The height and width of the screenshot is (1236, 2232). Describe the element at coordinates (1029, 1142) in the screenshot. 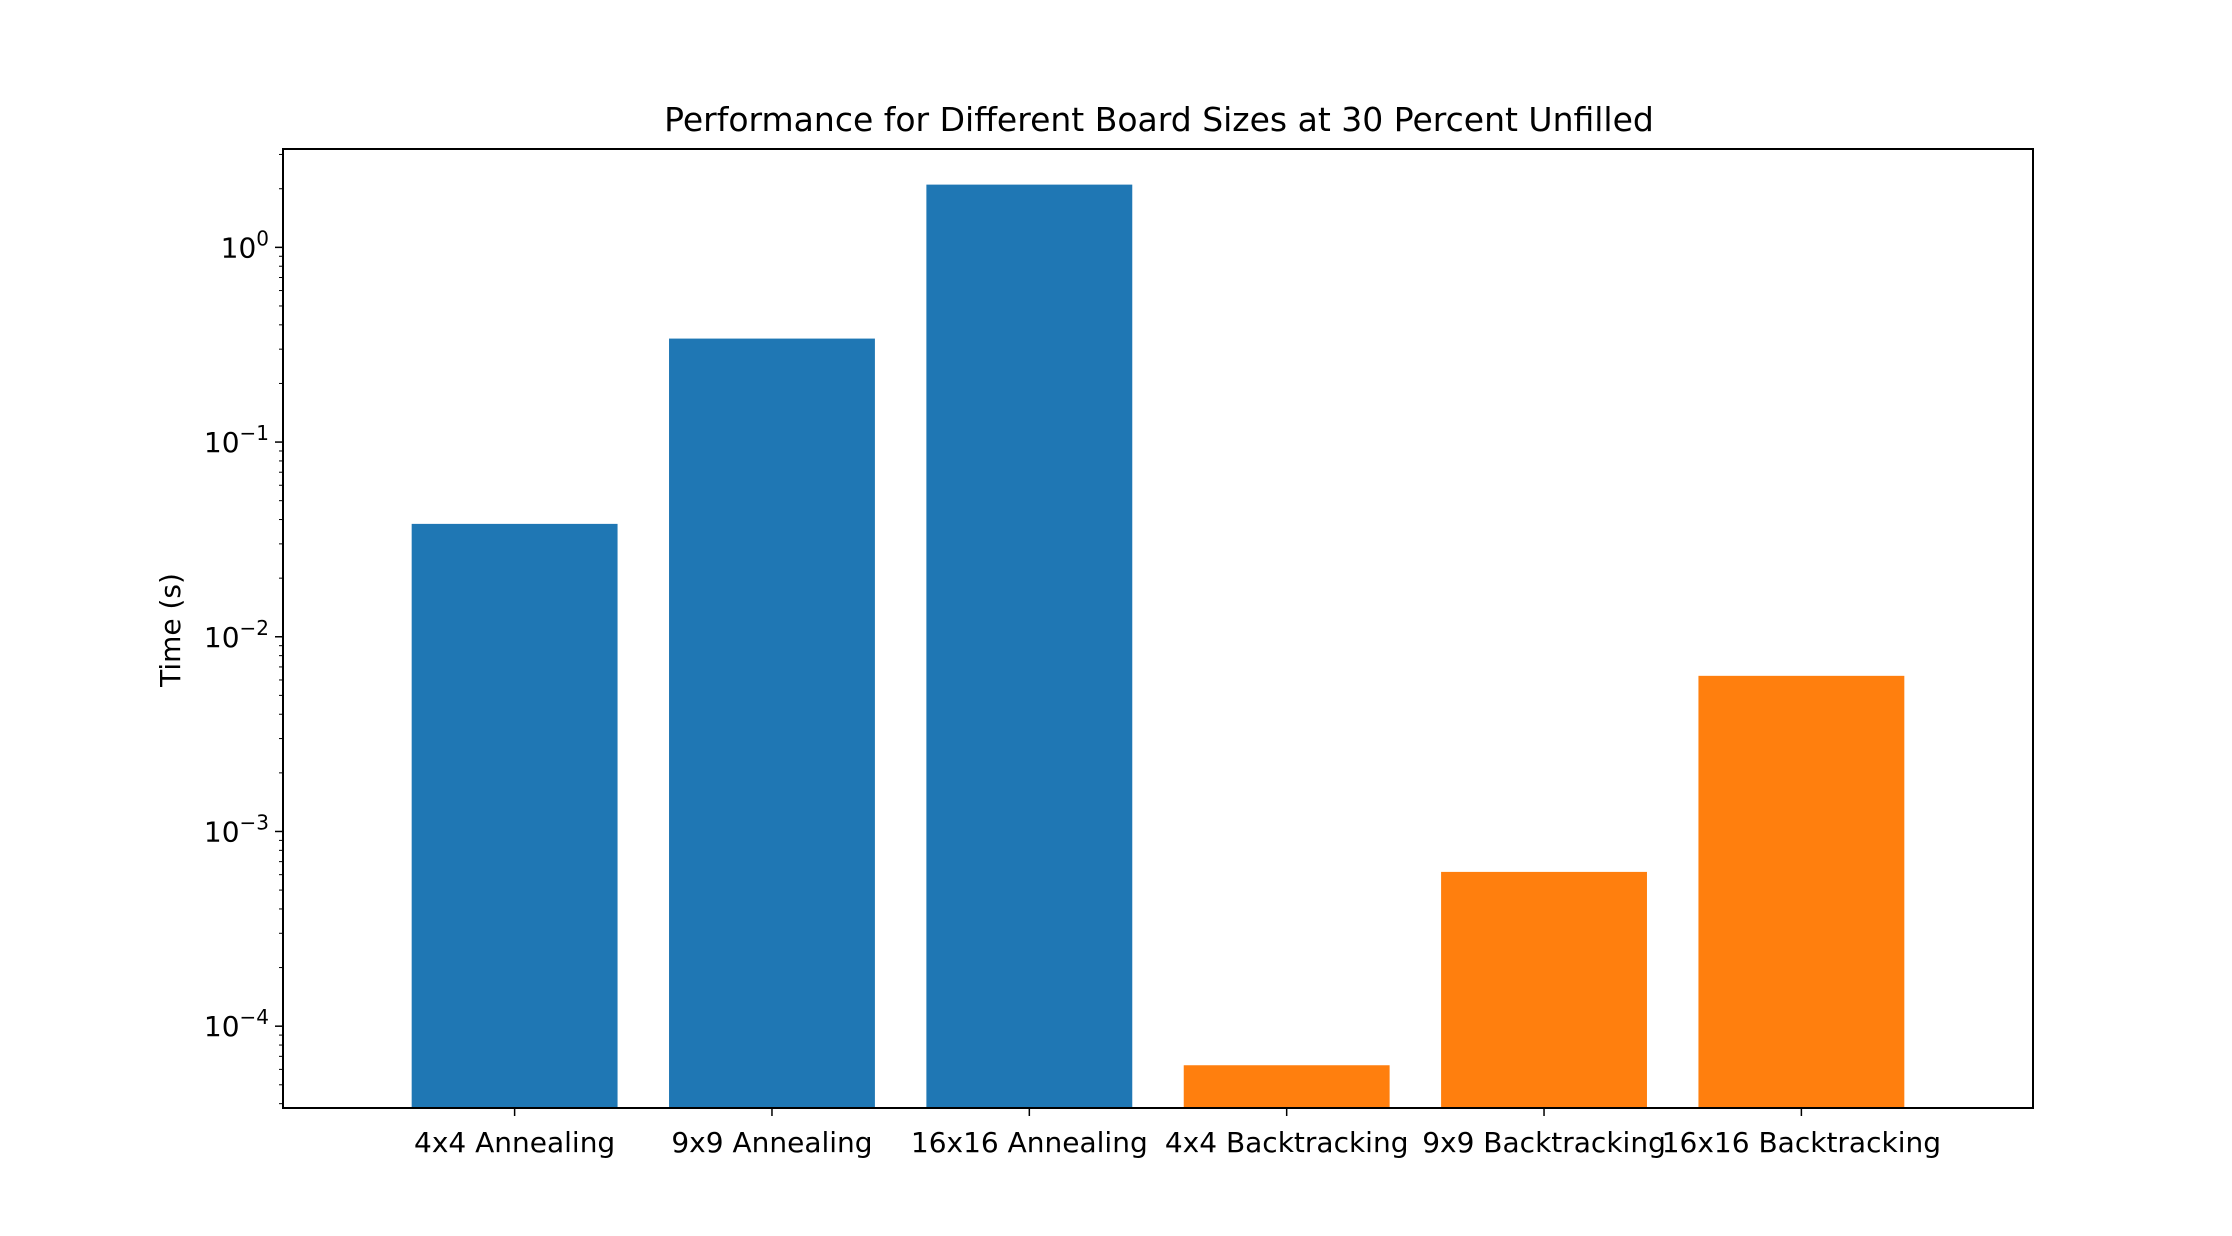

I see `x-tick-label: 16x16 Annealing` at that location.